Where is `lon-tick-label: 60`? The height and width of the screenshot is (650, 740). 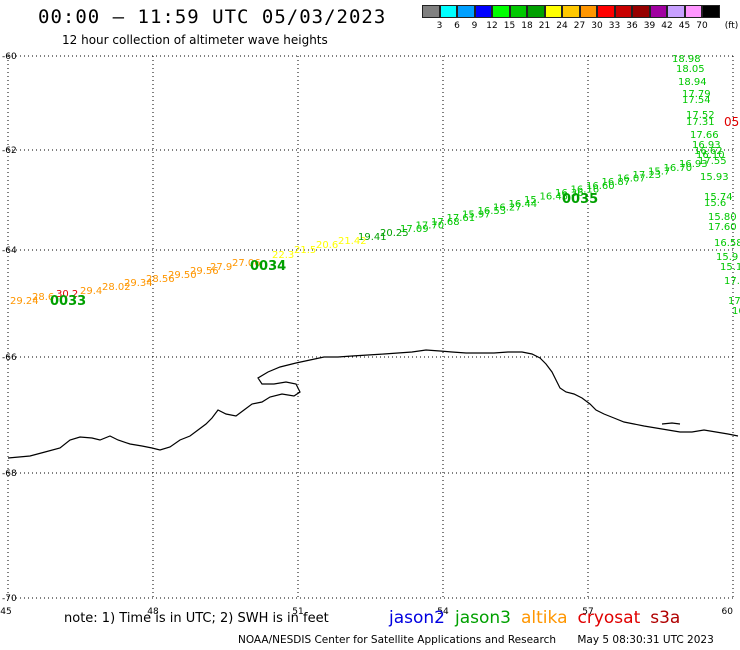 lon-tick-label: 60 is located at coordinates (728, 612).